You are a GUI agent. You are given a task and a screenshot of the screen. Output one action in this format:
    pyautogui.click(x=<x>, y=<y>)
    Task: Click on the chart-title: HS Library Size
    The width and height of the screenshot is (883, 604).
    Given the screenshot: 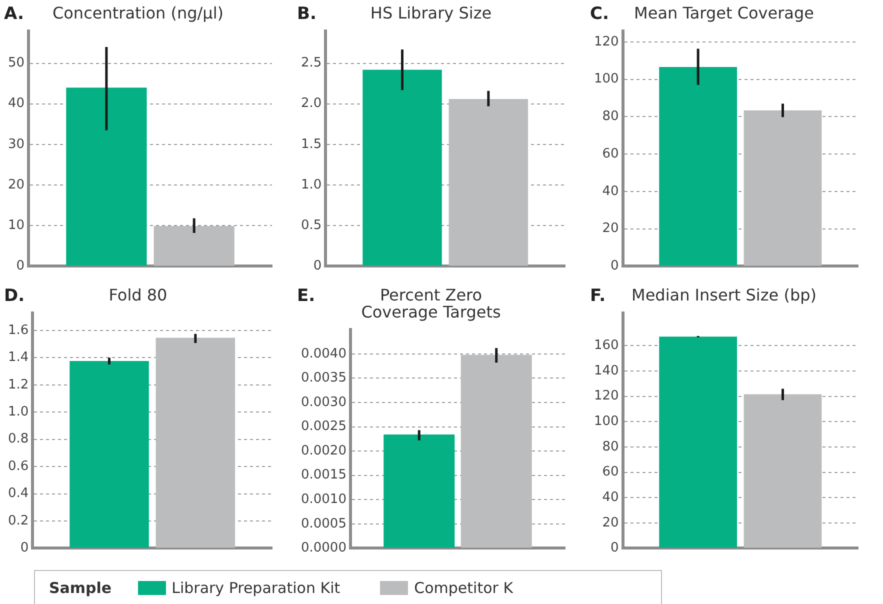 What is the action you would take?
    pyautogui.click(x=431, y=13)
    